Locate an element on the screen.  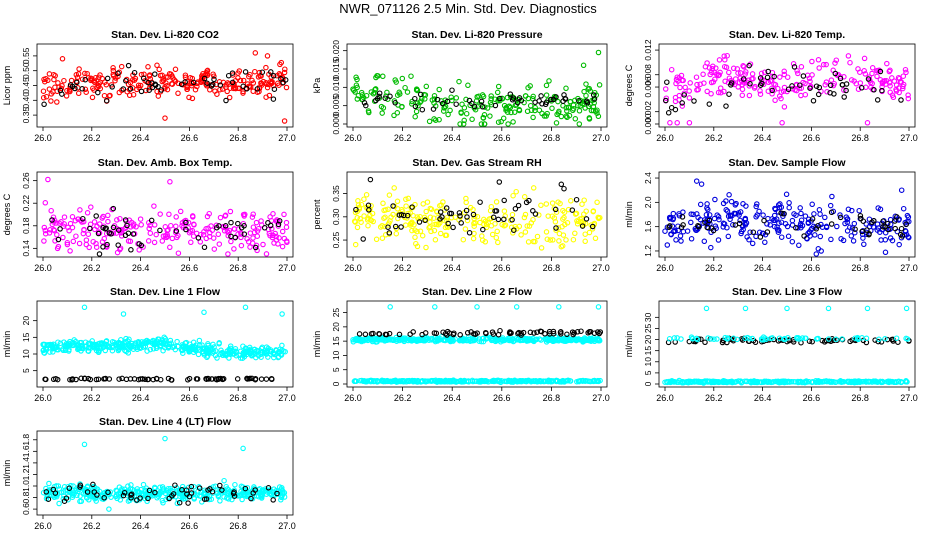
y-tick-label: 0.45 is located at coordinates (26, 85).